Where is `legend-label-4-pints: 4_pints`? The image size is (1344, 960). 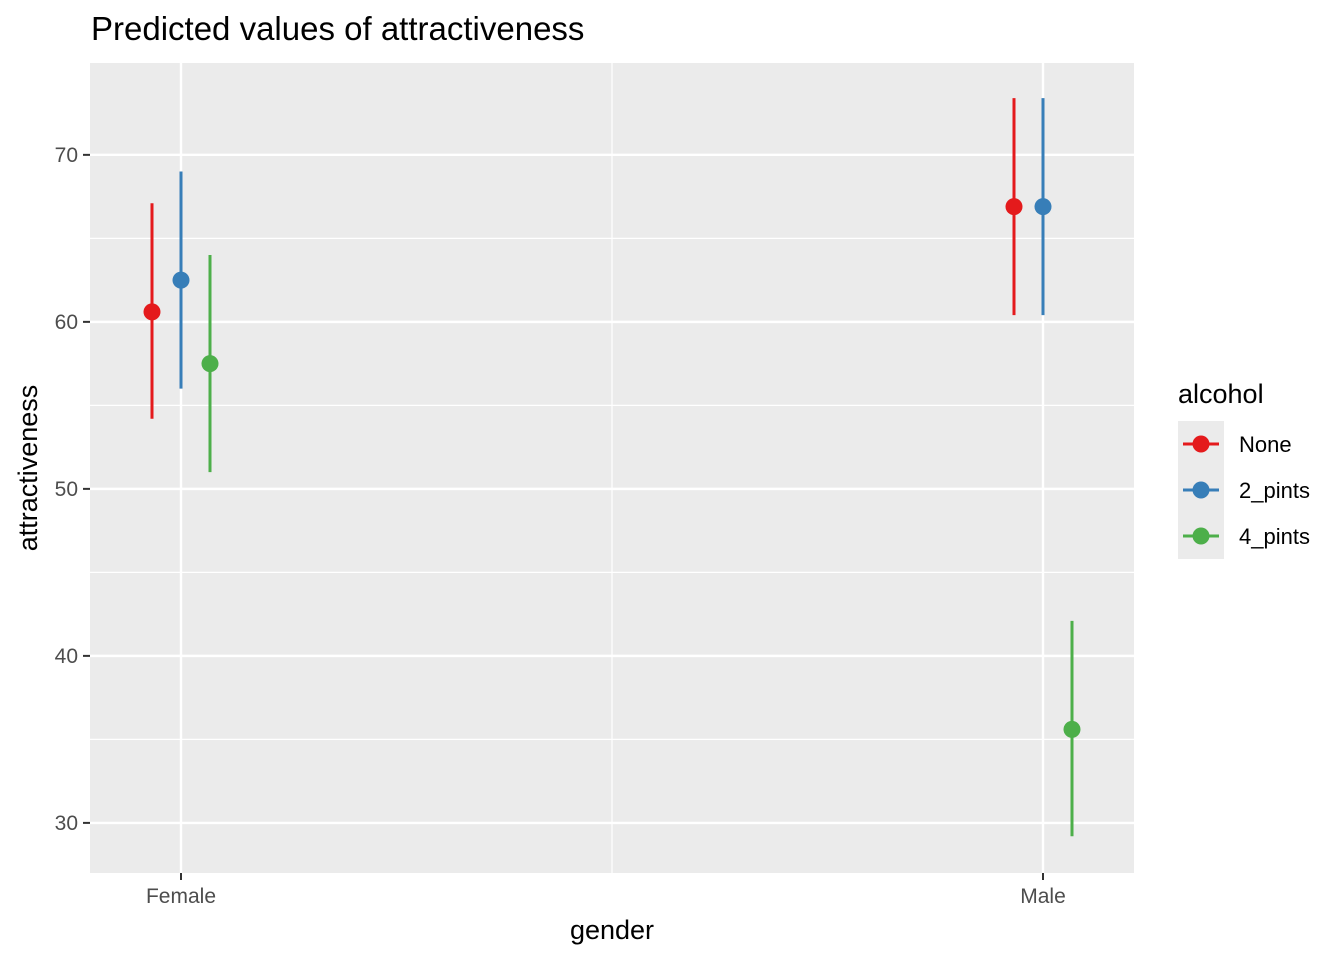 legend-label-4-pints: 4_pints is located at coordinates (1274, 536).